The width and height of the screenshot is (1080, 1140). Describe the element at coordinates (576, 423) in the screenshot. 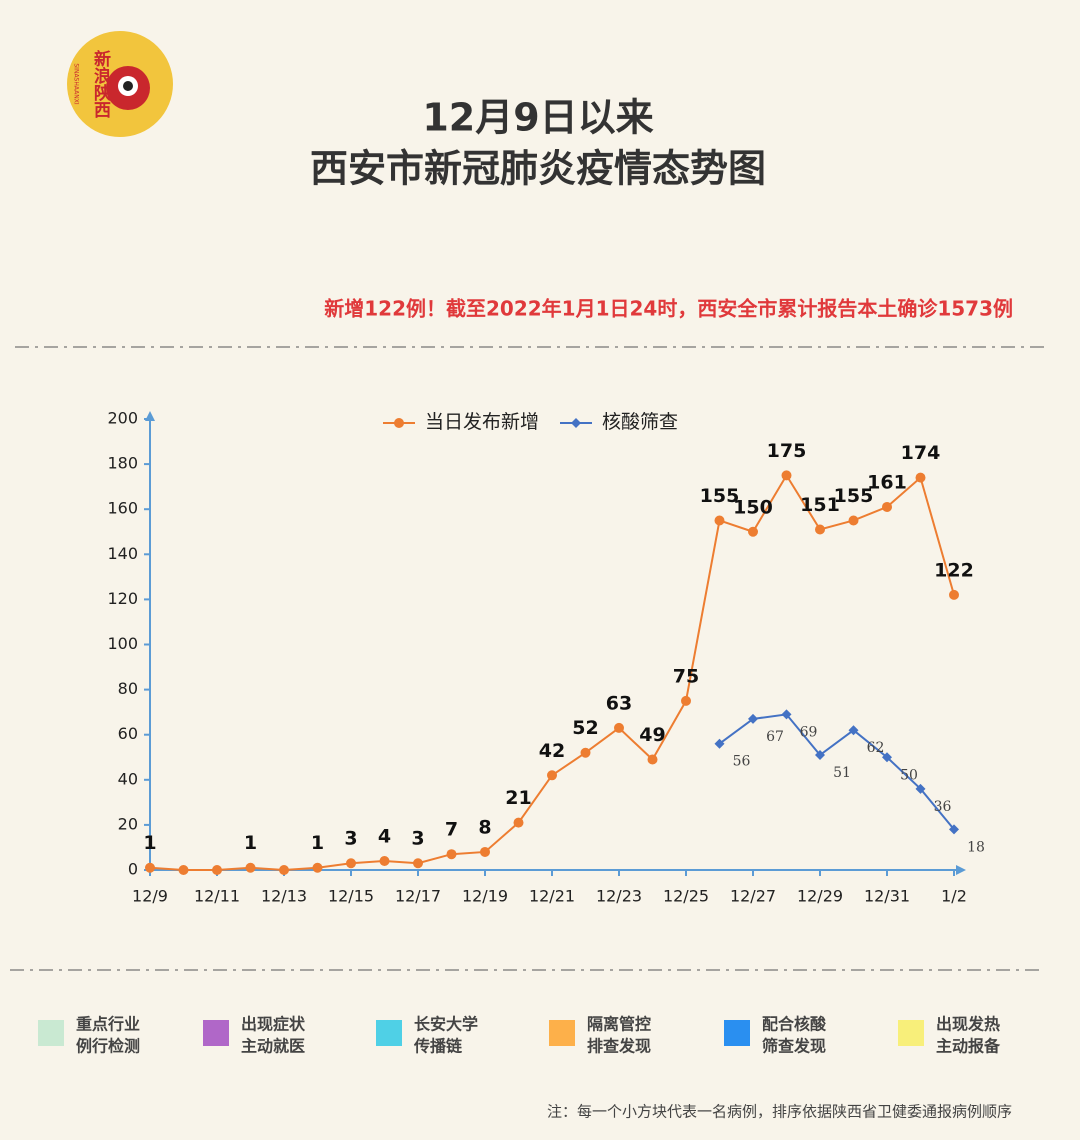

I see `legend-marker` at that location.